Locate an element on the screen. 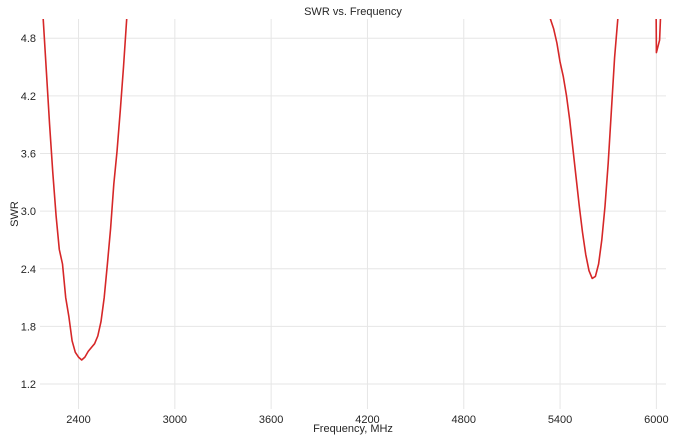 The width and height of the screenshot is (678, 438). y-tick-labels: 1.2 1.8 2.4 3.0 3.6 4.2 4.8 is located at coordinates (28, 212).